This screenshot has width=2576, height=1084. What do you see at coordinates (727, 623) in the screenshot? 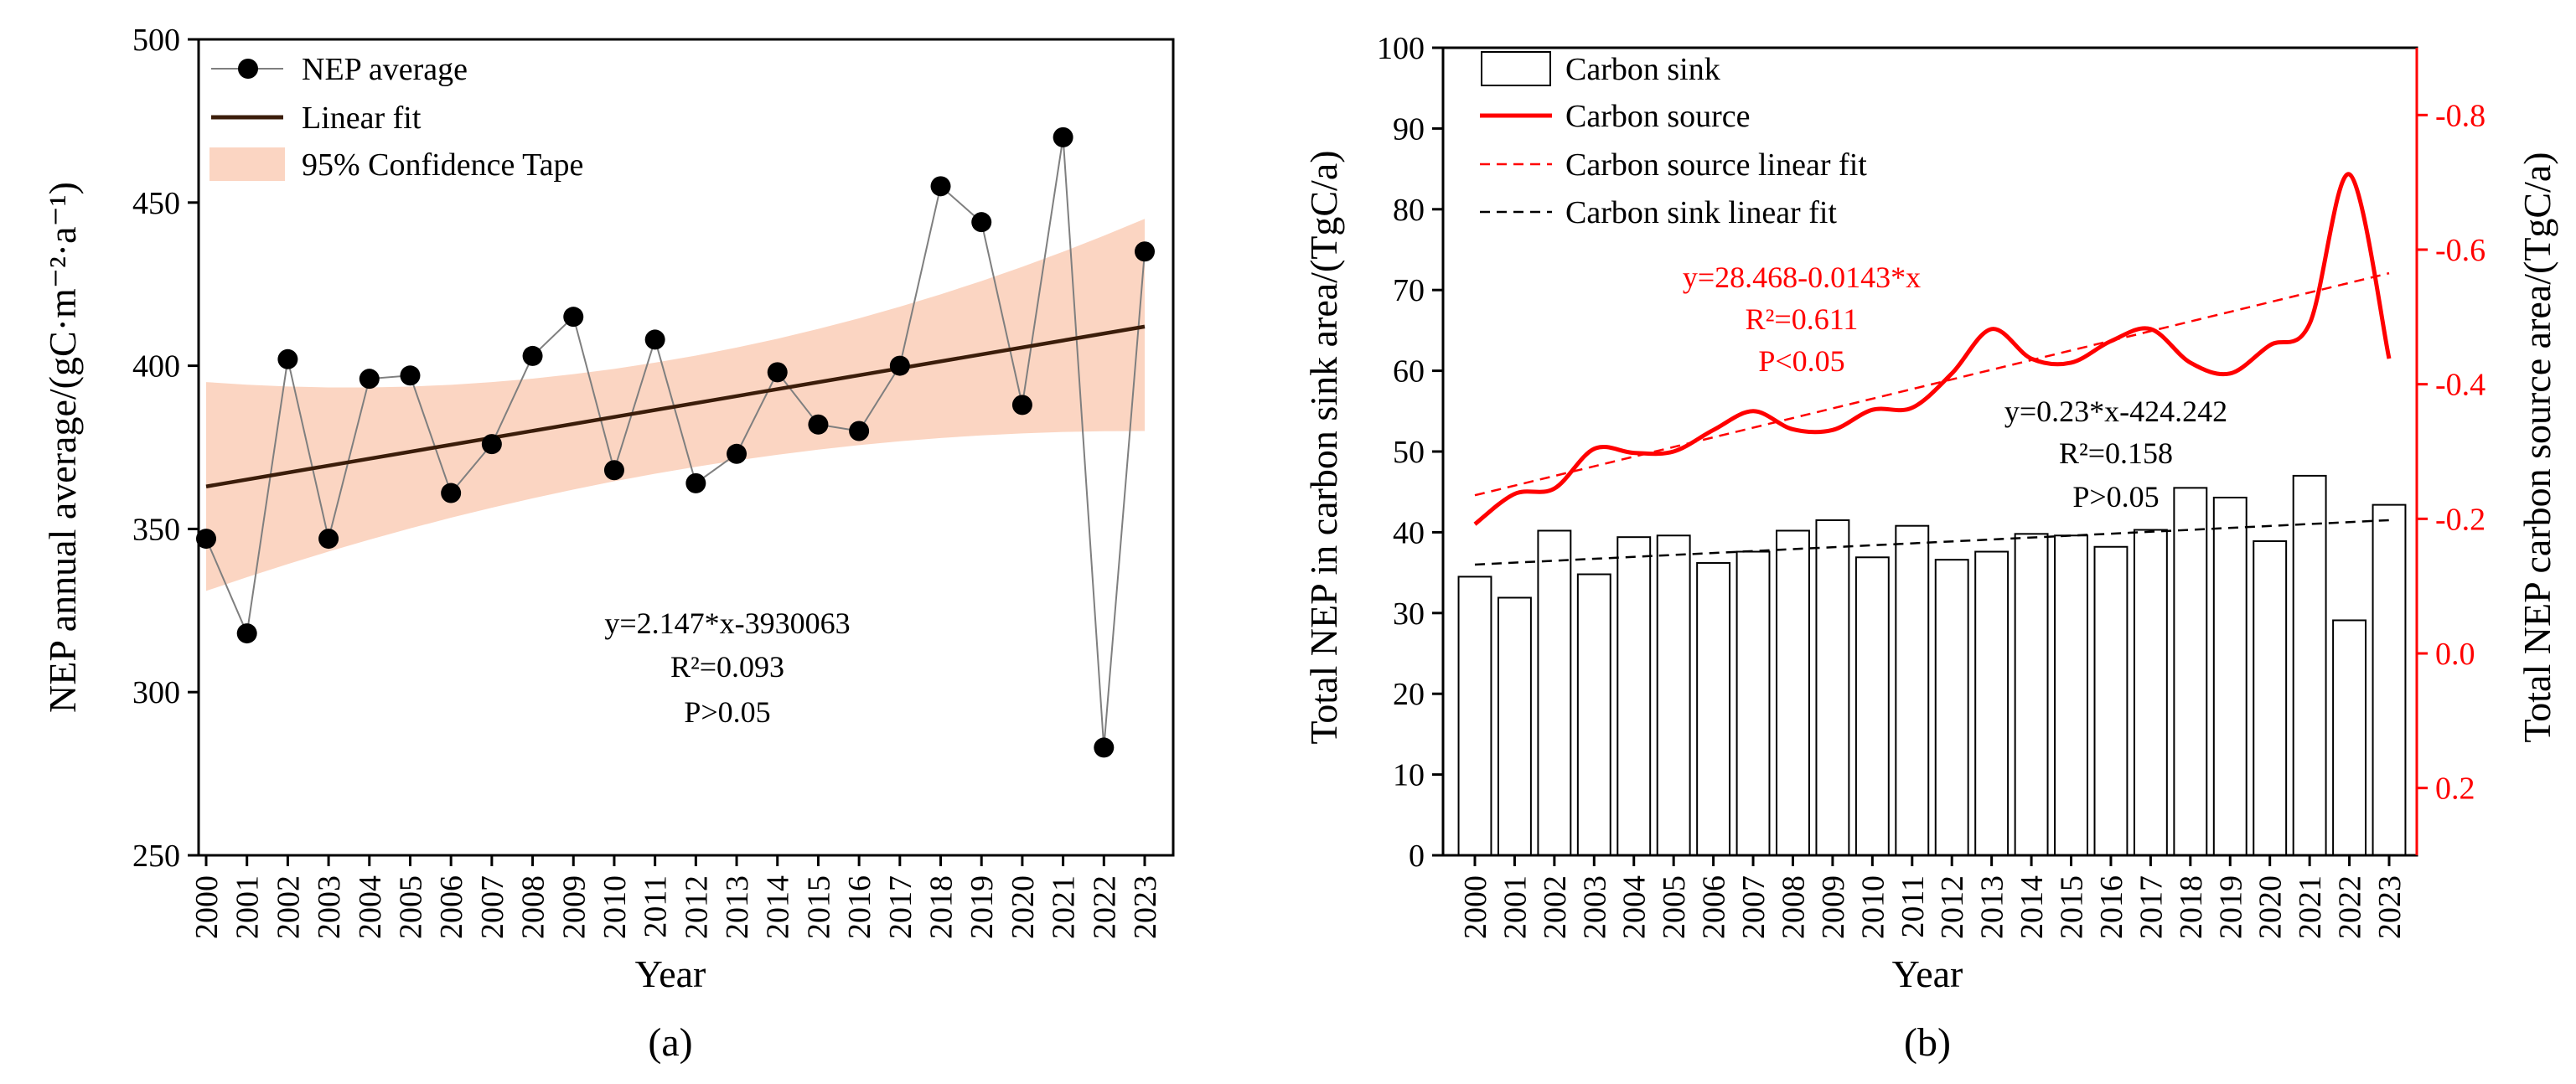
I see `annotation-equation: y=2.147*x-3930063` at bounding box center [727, 623].